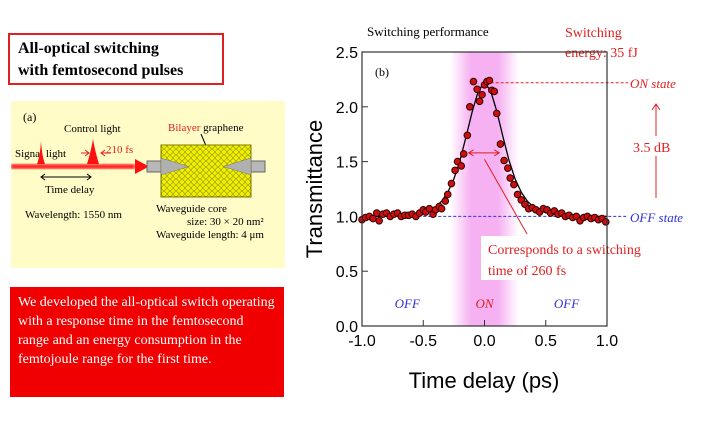 The height and width of the screenshot is (427, 710). Describe the element at coordinates (206, 171) in the screenshot. I see `waveguide-graphene-icon` at that location.